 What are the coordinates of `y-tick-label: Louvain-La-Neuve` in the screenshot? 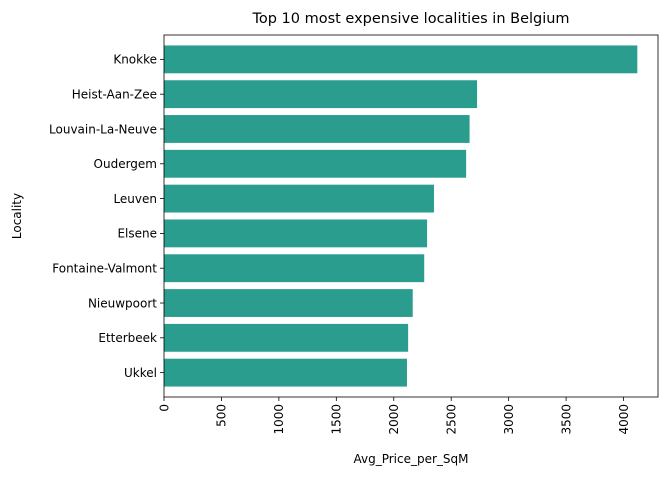 It's located at (103, 129).